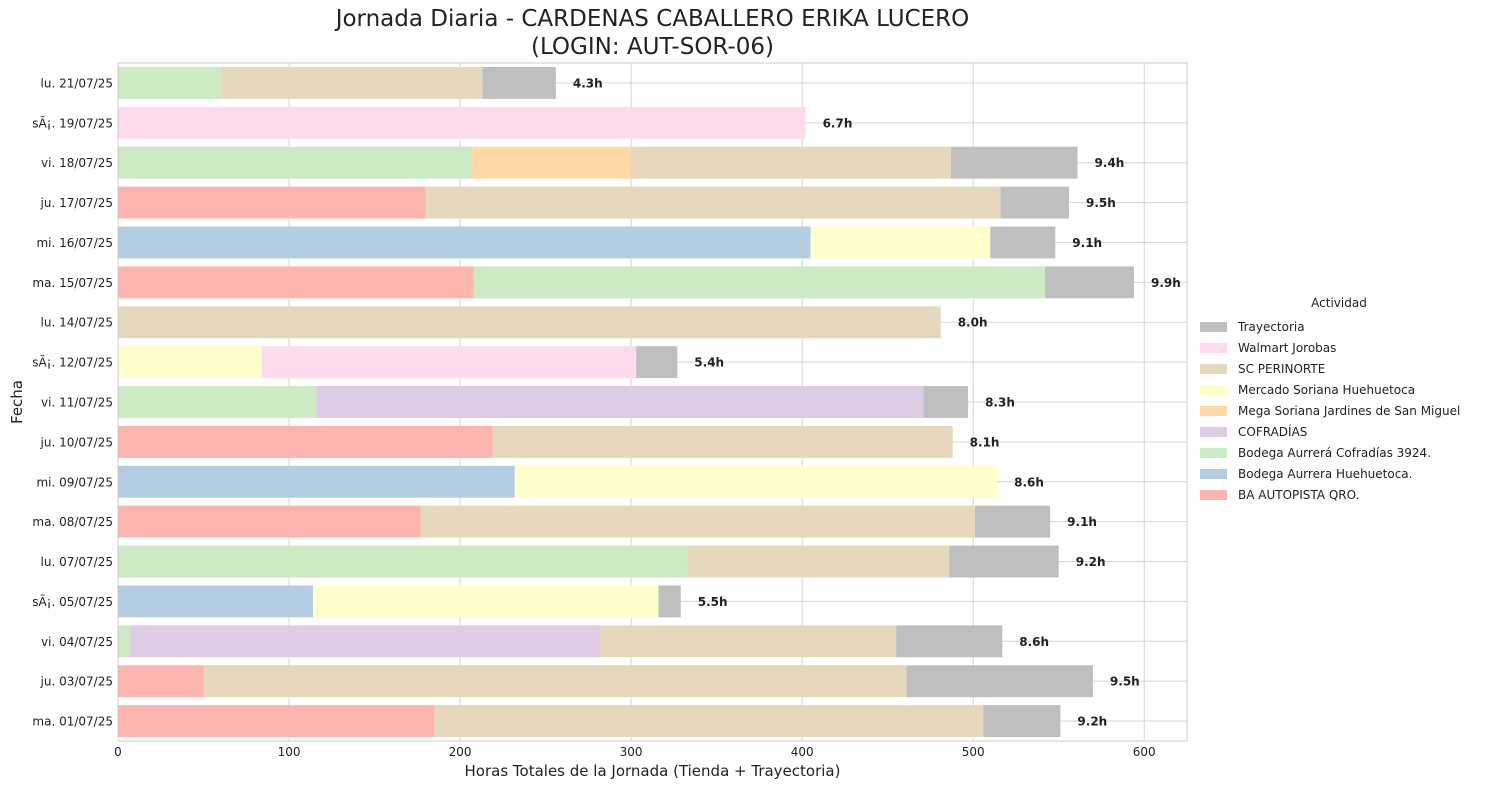 The image size is (1489, 790). What do you see at coordinates (77, 403) in the screenshot?
I see `y-tick-label: vi. 11/07/25` at bounding box center [77, 403].